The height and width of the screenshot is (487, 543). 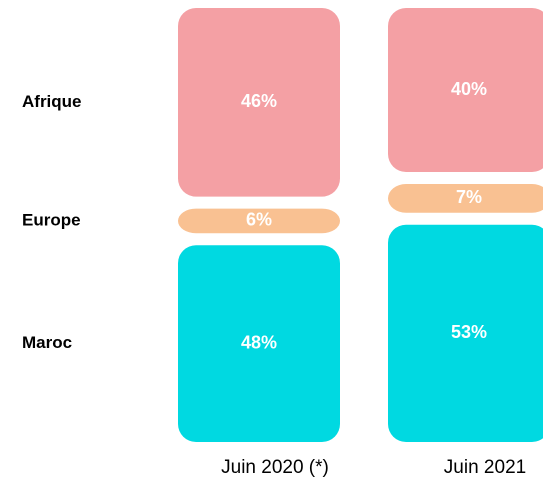 I want to click on series-label: Europe, so click(x=51, y=219).